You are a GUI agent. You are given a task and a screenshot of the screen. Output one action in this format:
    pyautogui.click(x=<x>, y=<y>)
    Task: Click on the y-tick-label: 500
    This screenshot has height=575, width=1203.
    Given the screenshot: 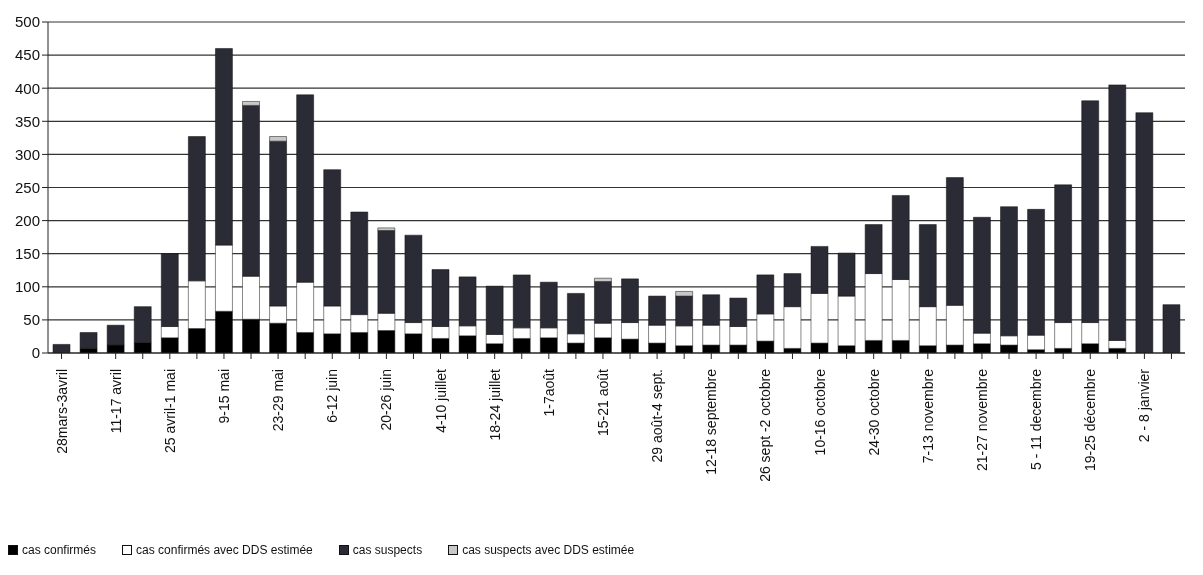 What is the action you would take?
    pyautogui.click(x=27, y=22)
    